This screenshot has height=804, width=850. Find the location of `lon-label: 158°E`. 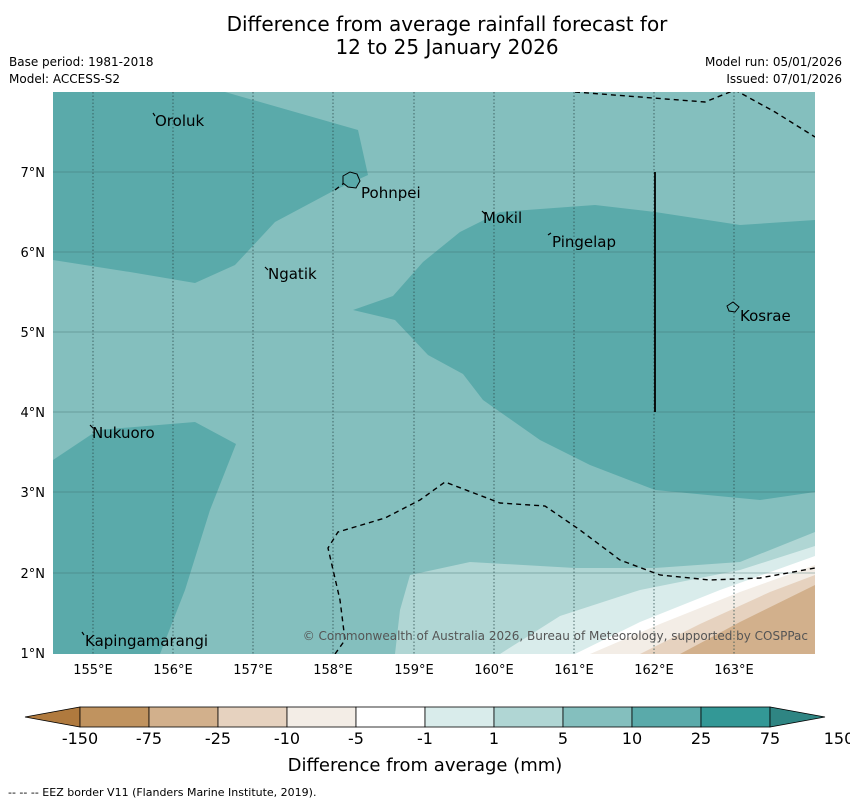

lon-label: 158°E is located at coordinates (333, 670).